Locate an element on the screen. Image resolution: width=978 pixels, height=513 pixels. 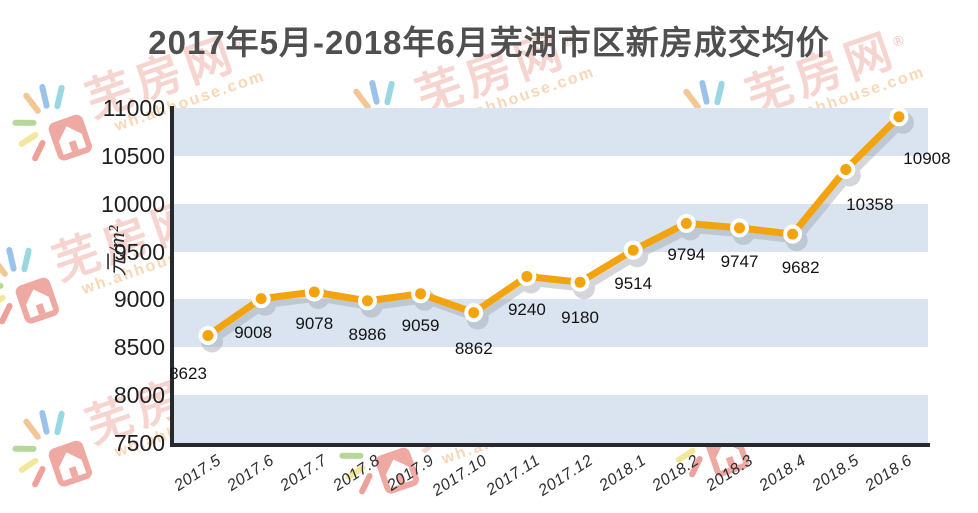
data-point-label: 9059 is located at coordinates (421, 326).